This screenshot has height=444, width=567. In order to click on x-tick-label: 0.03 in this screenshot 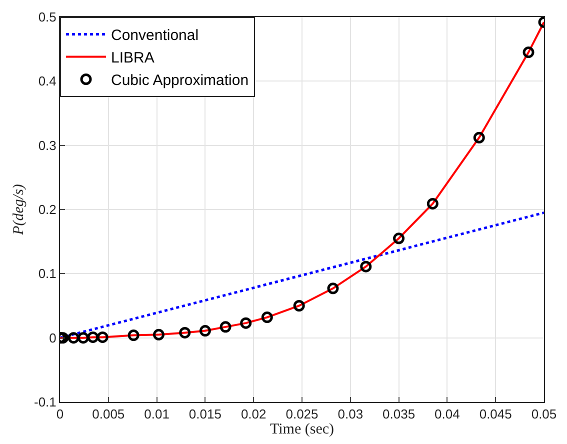, I will do `click(351, 414)`.